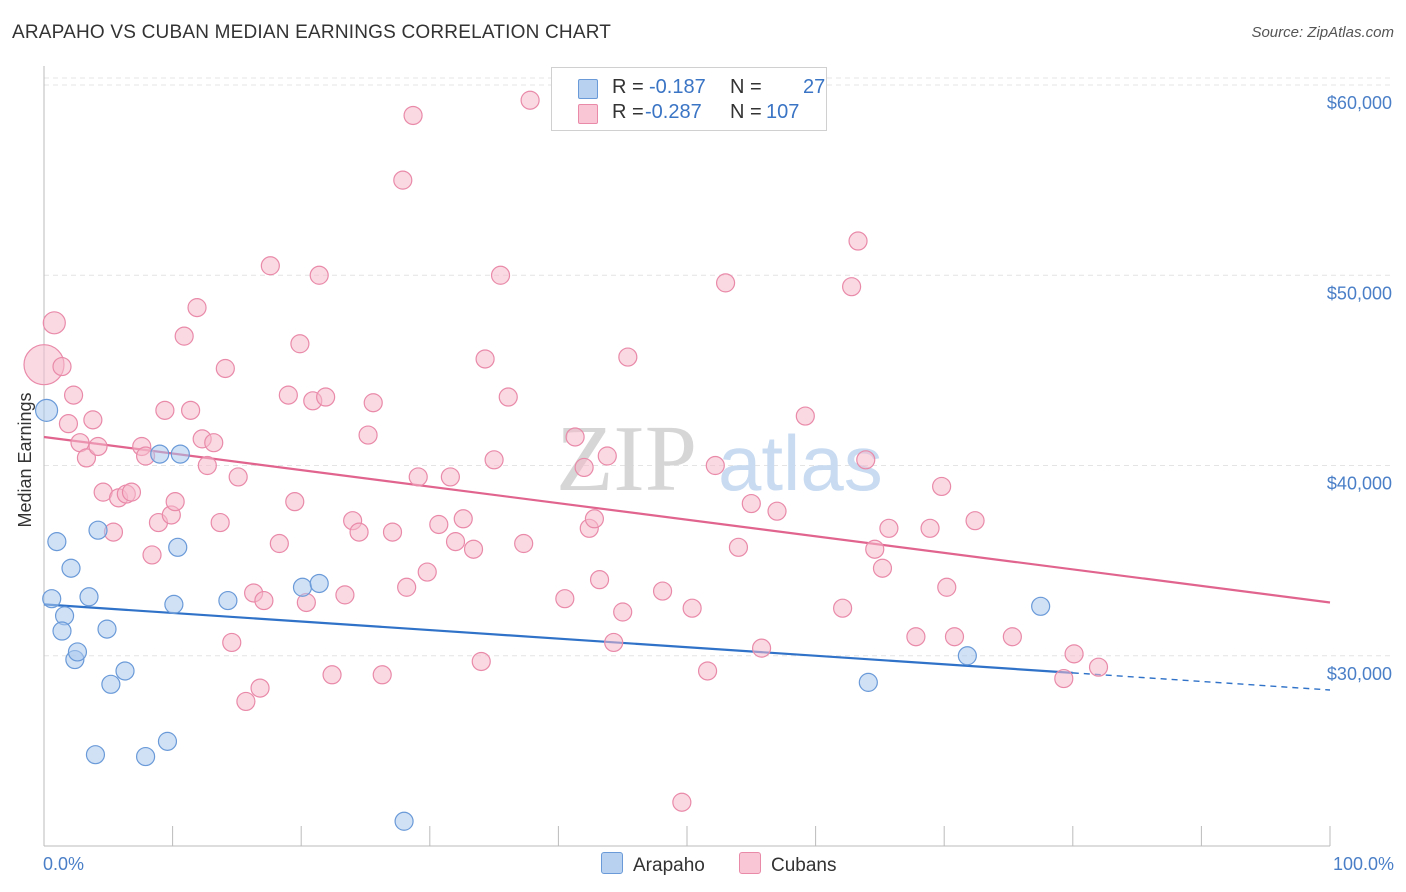 The width and height of the screenshot is (1406, 892). Describe the element at coordinates (1359, 103) in the screenshot. I see `y-tick-label: $60,000` at that location.